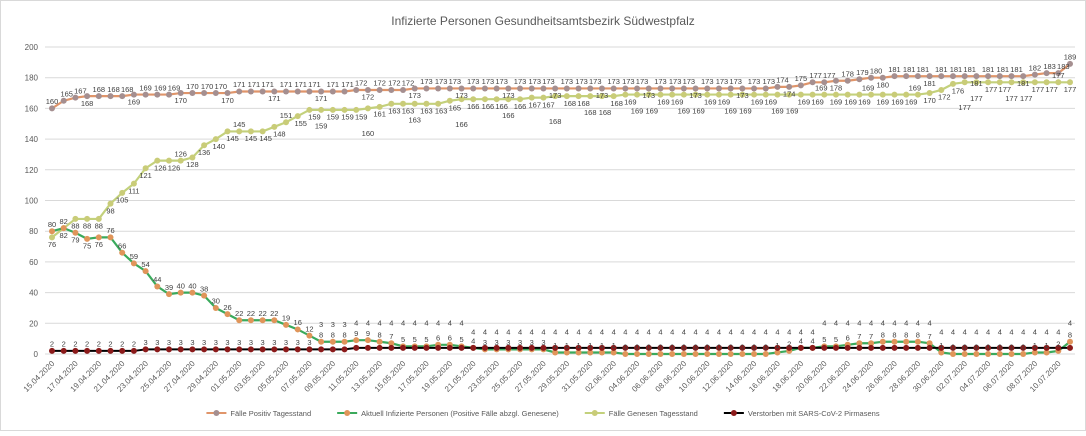 The width and height of the screenshot is (1086, 436). What do you see at coordinates (1063, 66) in the screenshot?
I see `data-label: 183` at bounding box center [1063, 66].